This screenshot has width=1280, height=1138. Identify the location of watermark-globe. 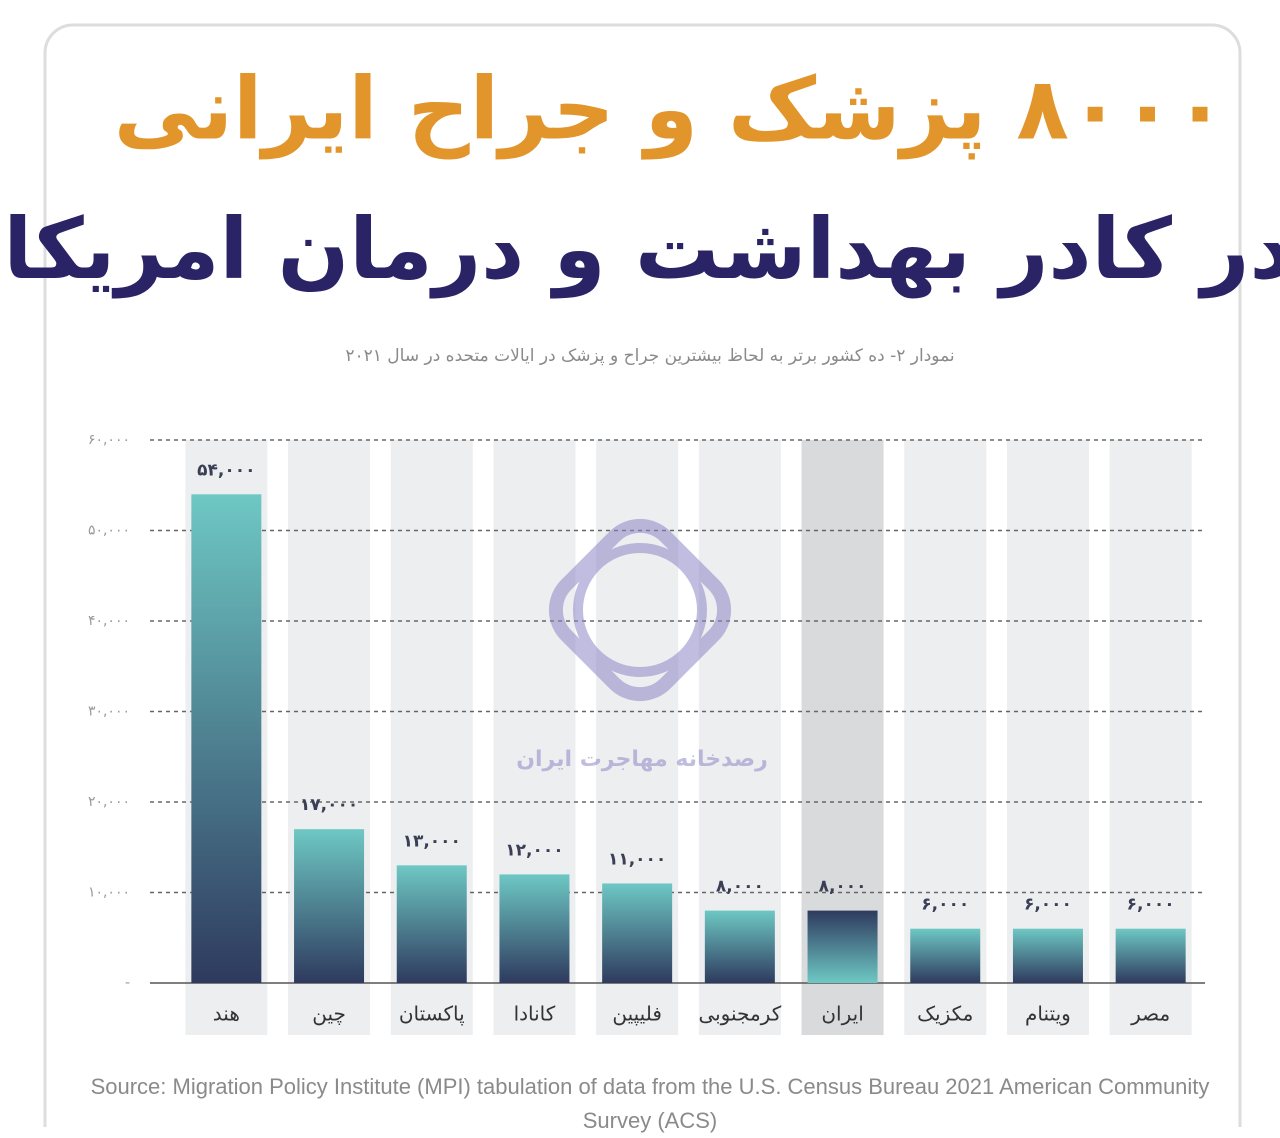
(640, 610).